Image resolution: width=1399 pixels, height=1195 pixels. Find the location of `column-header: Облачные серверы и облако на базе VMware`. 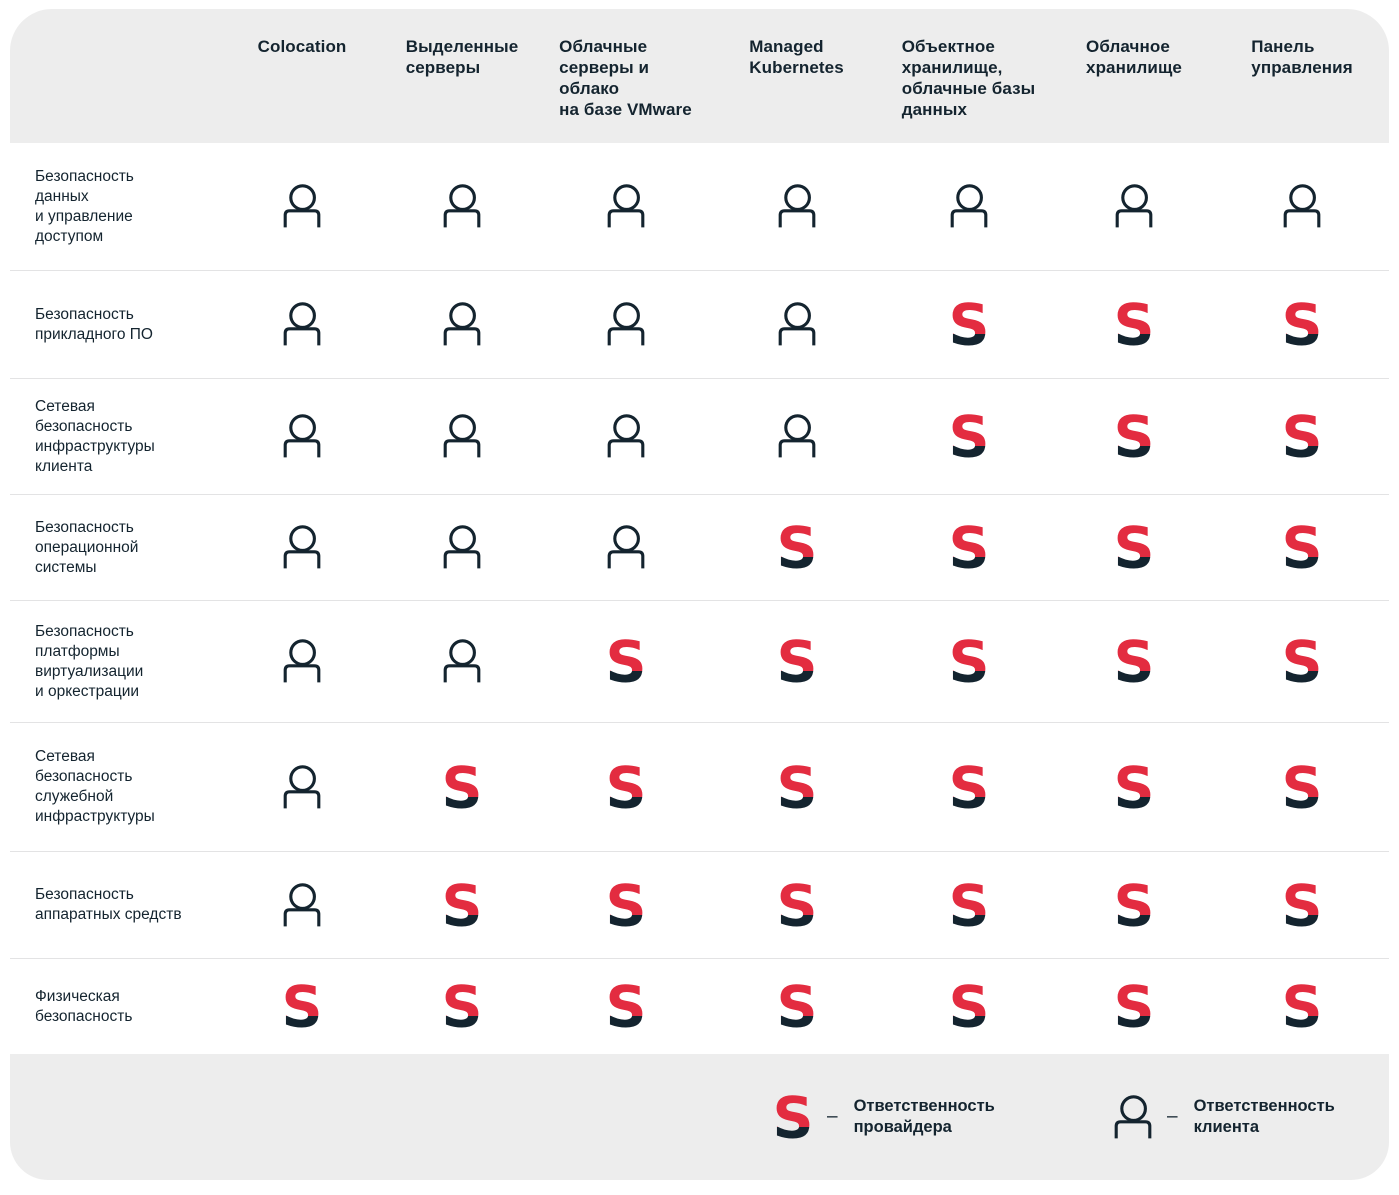

column-header: Облачные серверы и облако на базе VMware is located at coordinates (625, 78).